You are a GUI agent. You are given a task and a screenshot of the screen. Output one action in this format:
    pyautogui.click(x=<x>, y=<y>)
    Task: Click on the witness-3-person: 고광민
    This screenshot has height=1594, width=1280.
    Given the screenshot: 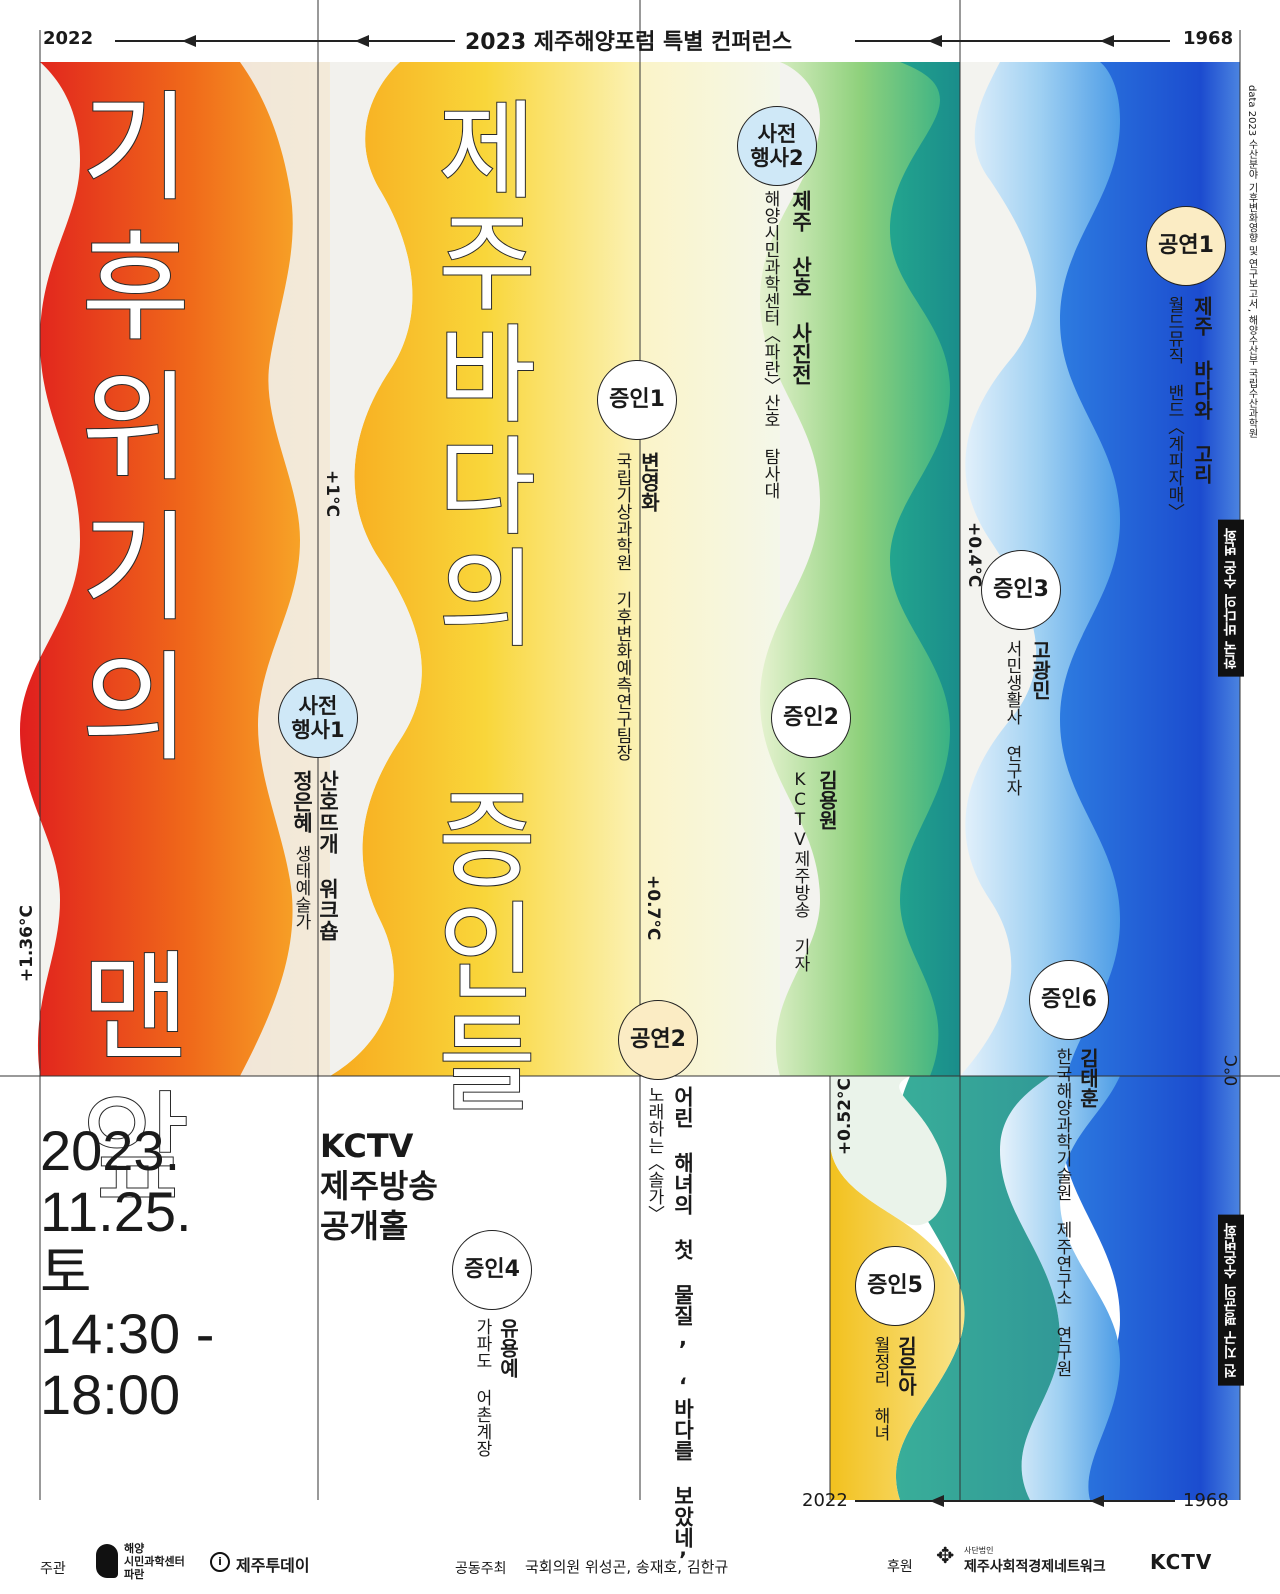 What is the action you would take?
    pyautogui.click(x=1040, y=670)
    